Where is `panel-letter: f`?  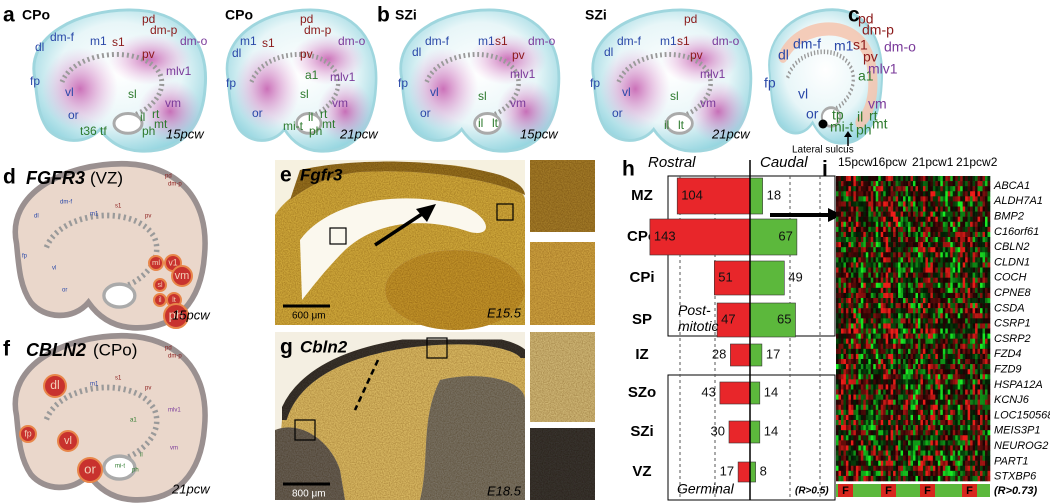 panel-letter: f is located at coordinates (7, 349).